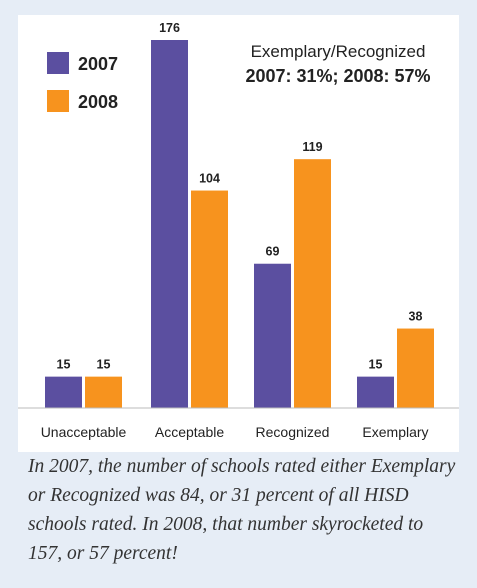 This screenshot has height=588, width=477. Describe the element at coordinates (375, 392) in the screenshot. I see `bar-exemplary-2007` at that location.